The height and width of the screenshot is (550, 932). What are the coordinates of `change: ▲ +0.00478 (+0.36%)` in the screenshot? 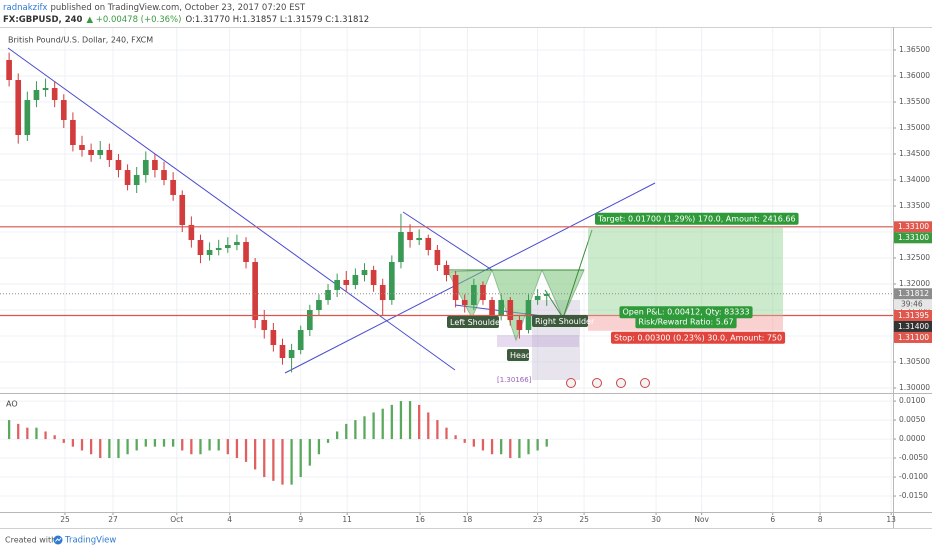 It's located at (133, 20).